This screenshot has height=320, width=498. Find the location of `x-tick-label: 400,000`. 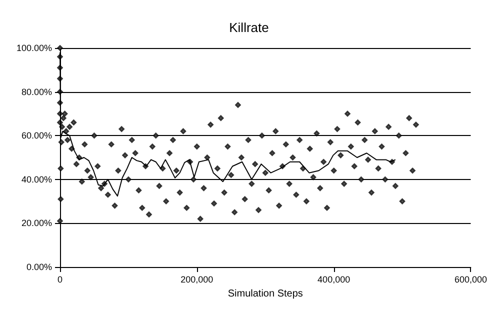

x-tick-label: 400,000 is located at coordinates (334, 279).